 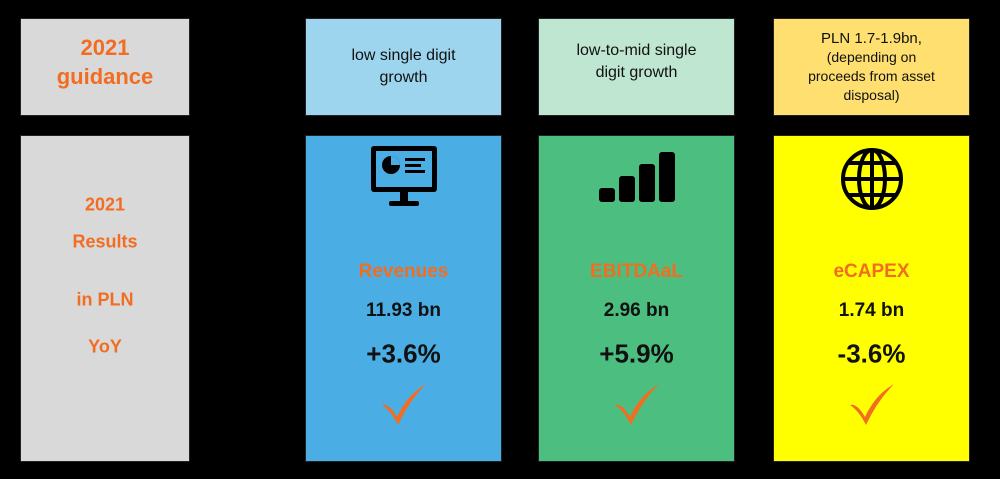 I want to click on results-label: Results, so click(x=105, y=241).